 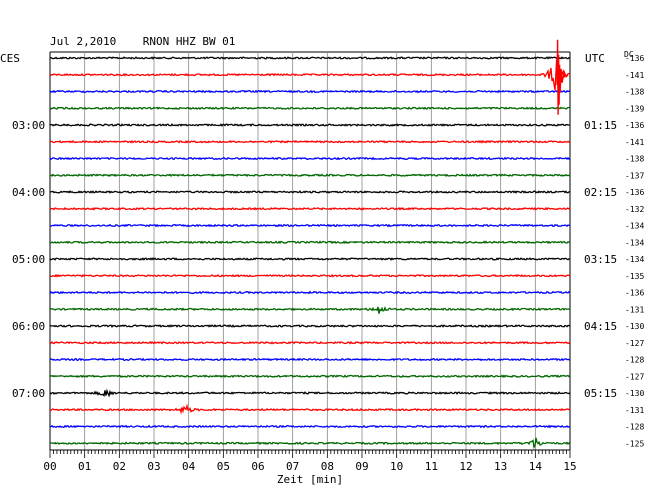 I want to click on x-tick-label: 13, so click(x=500, y=466).